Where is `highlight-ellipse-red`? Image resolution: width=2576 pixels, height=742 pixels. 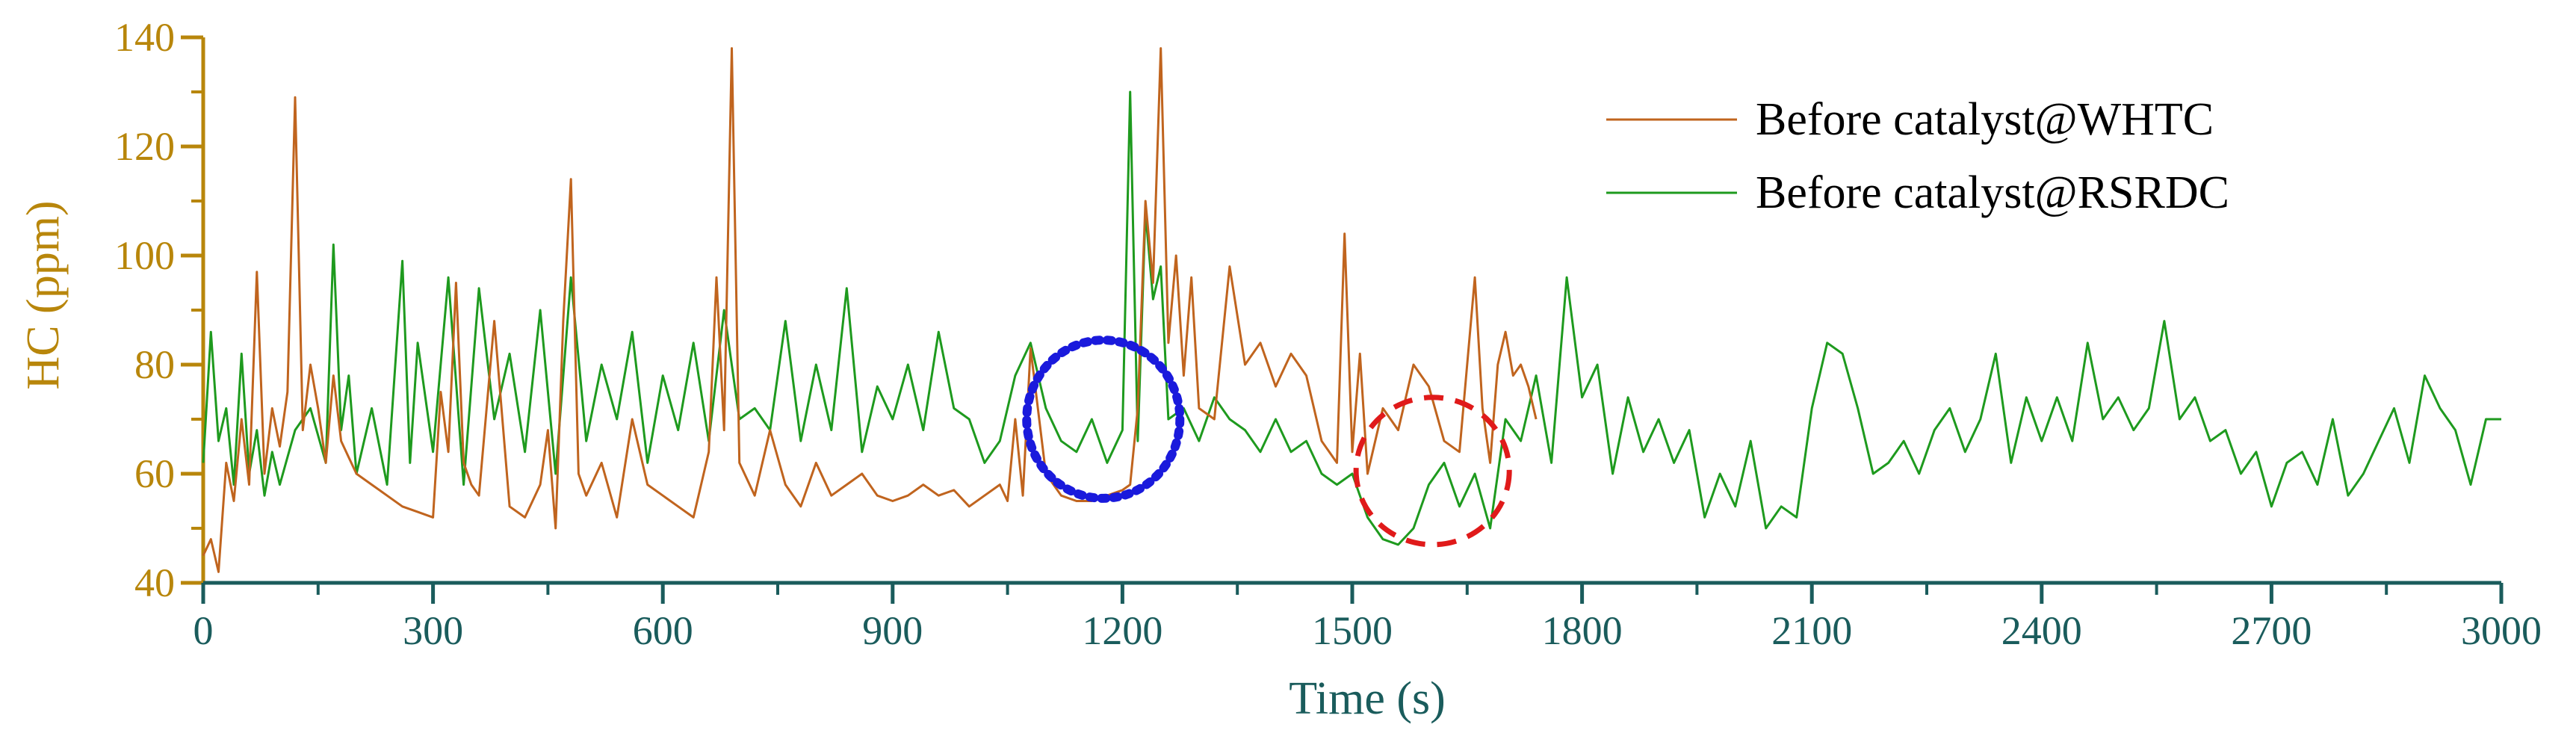 highlight-ellipse-red is located at coordinates (1432, 472).